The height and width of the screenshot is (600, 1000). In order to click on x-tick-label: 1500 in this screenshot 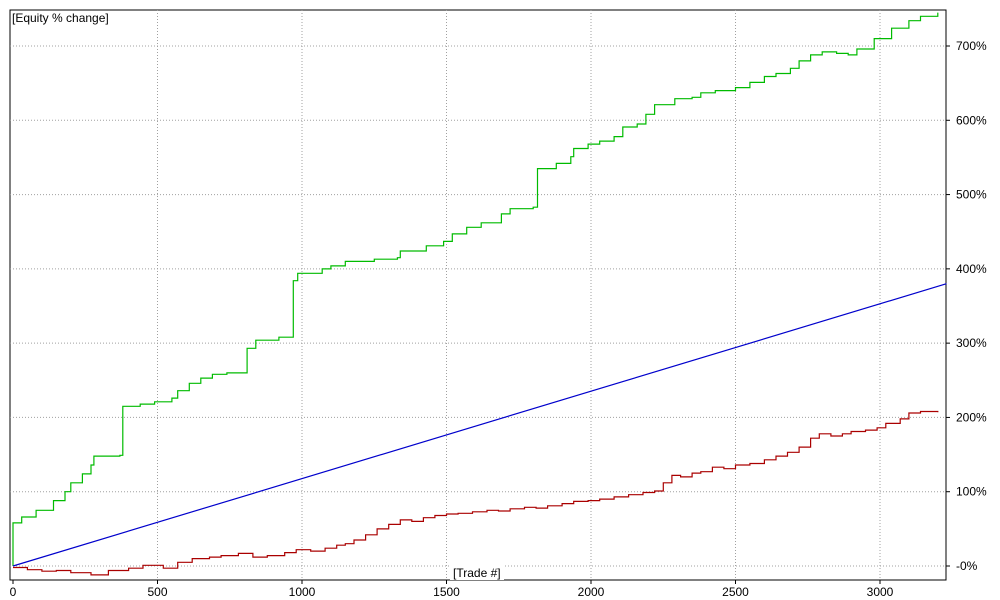, I will do `click(446, 592)`.